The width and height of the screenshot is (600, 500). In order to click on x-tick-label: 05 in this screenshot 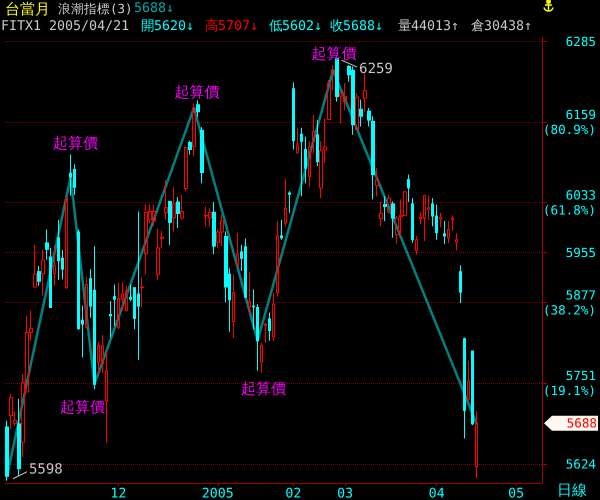, I will do `click(516, 493)`.